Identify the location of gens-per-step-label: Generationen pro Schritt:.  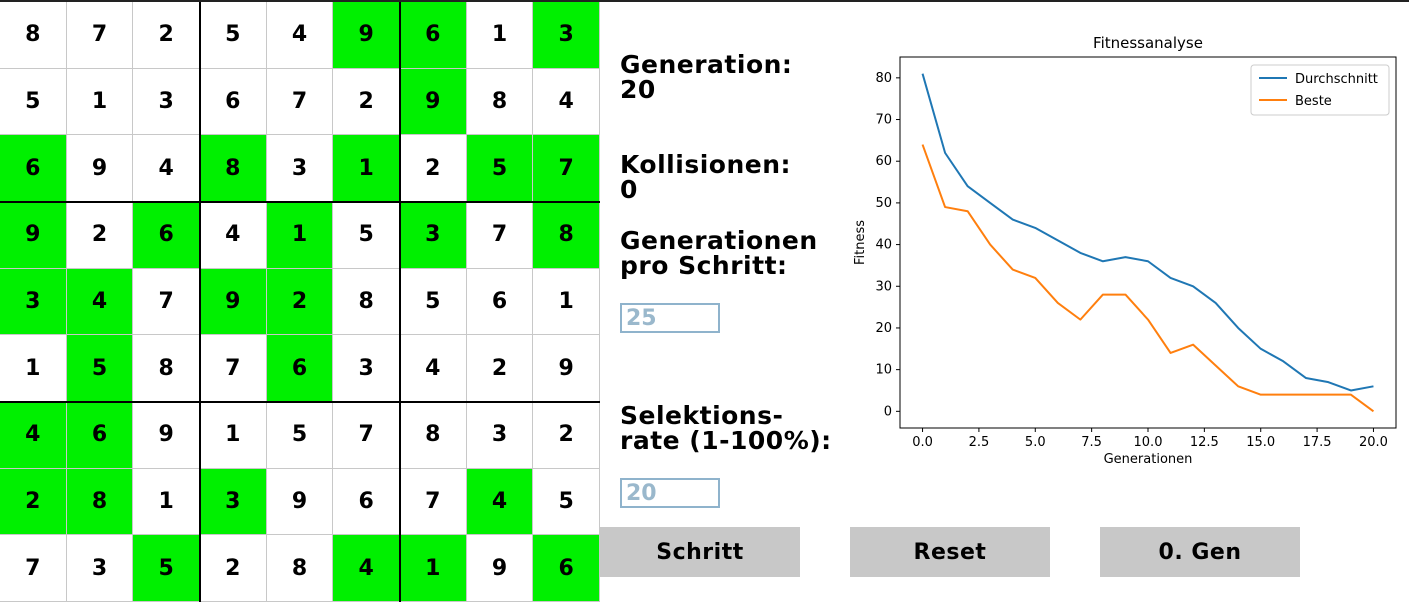
(719, 253).